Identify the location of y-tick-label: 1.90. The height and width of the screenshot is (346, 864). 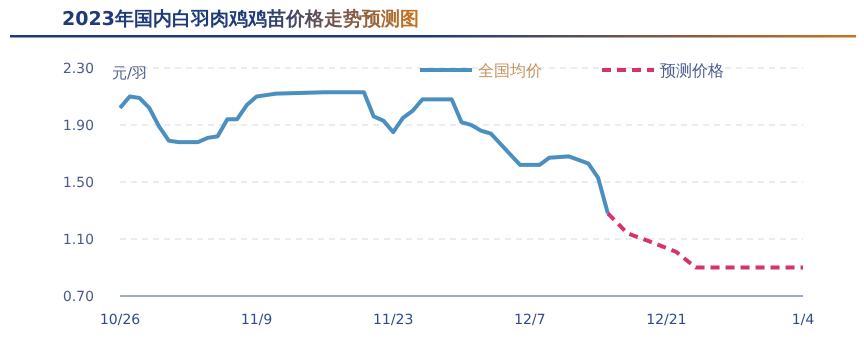
(78, 126).